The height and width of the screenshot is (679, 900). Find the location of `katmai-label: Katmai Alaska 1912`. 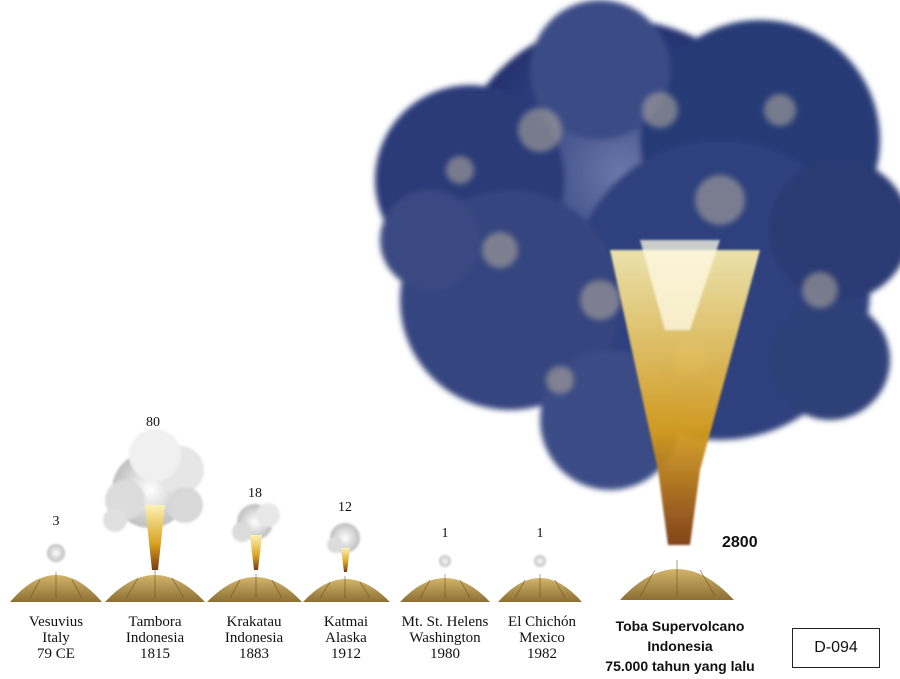

katmai-label: Katmai Alaska 1912 is located at coordinates (346, 638).